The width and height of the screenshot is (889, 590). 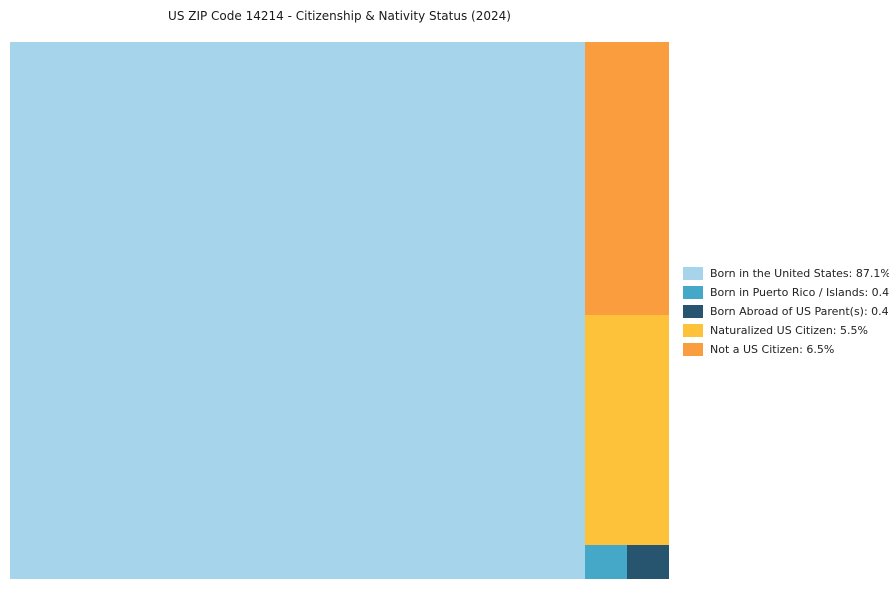 What do you see at coordinates (693, 349) in the screenshot?
I see `legend-swatch-not-a-us-citizen` at bounding box center [693, 349].